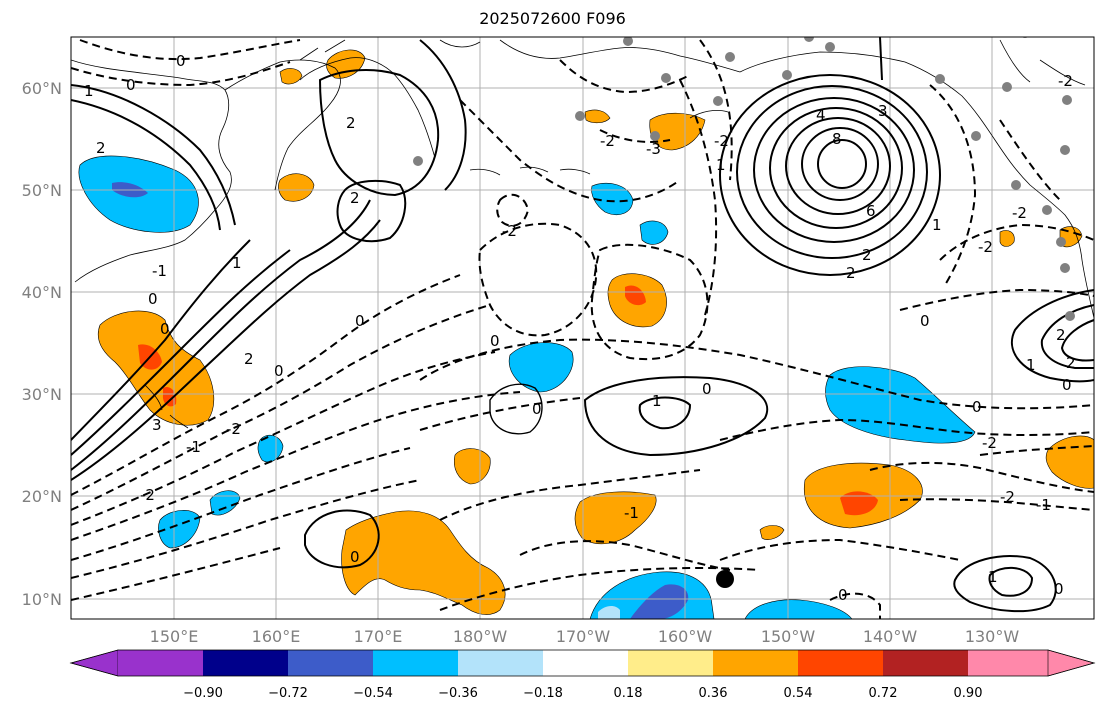 The width and height of the screenshot is (1105, 712). What do you see at coordinates (1071, 663) in the screenshot?
I see `colorbar-right-arrow` at bounding box center [1071, 663].